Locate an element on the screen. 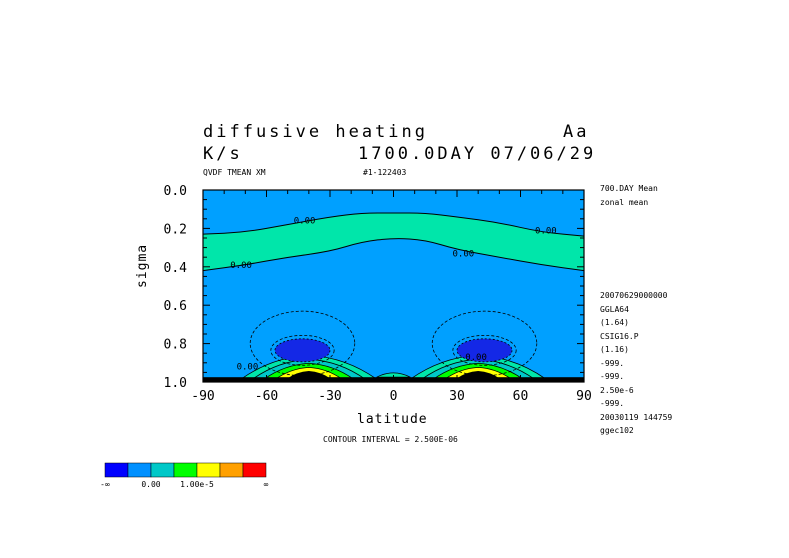  color-bar-label: ∞ is located at coordinates (266, 484).